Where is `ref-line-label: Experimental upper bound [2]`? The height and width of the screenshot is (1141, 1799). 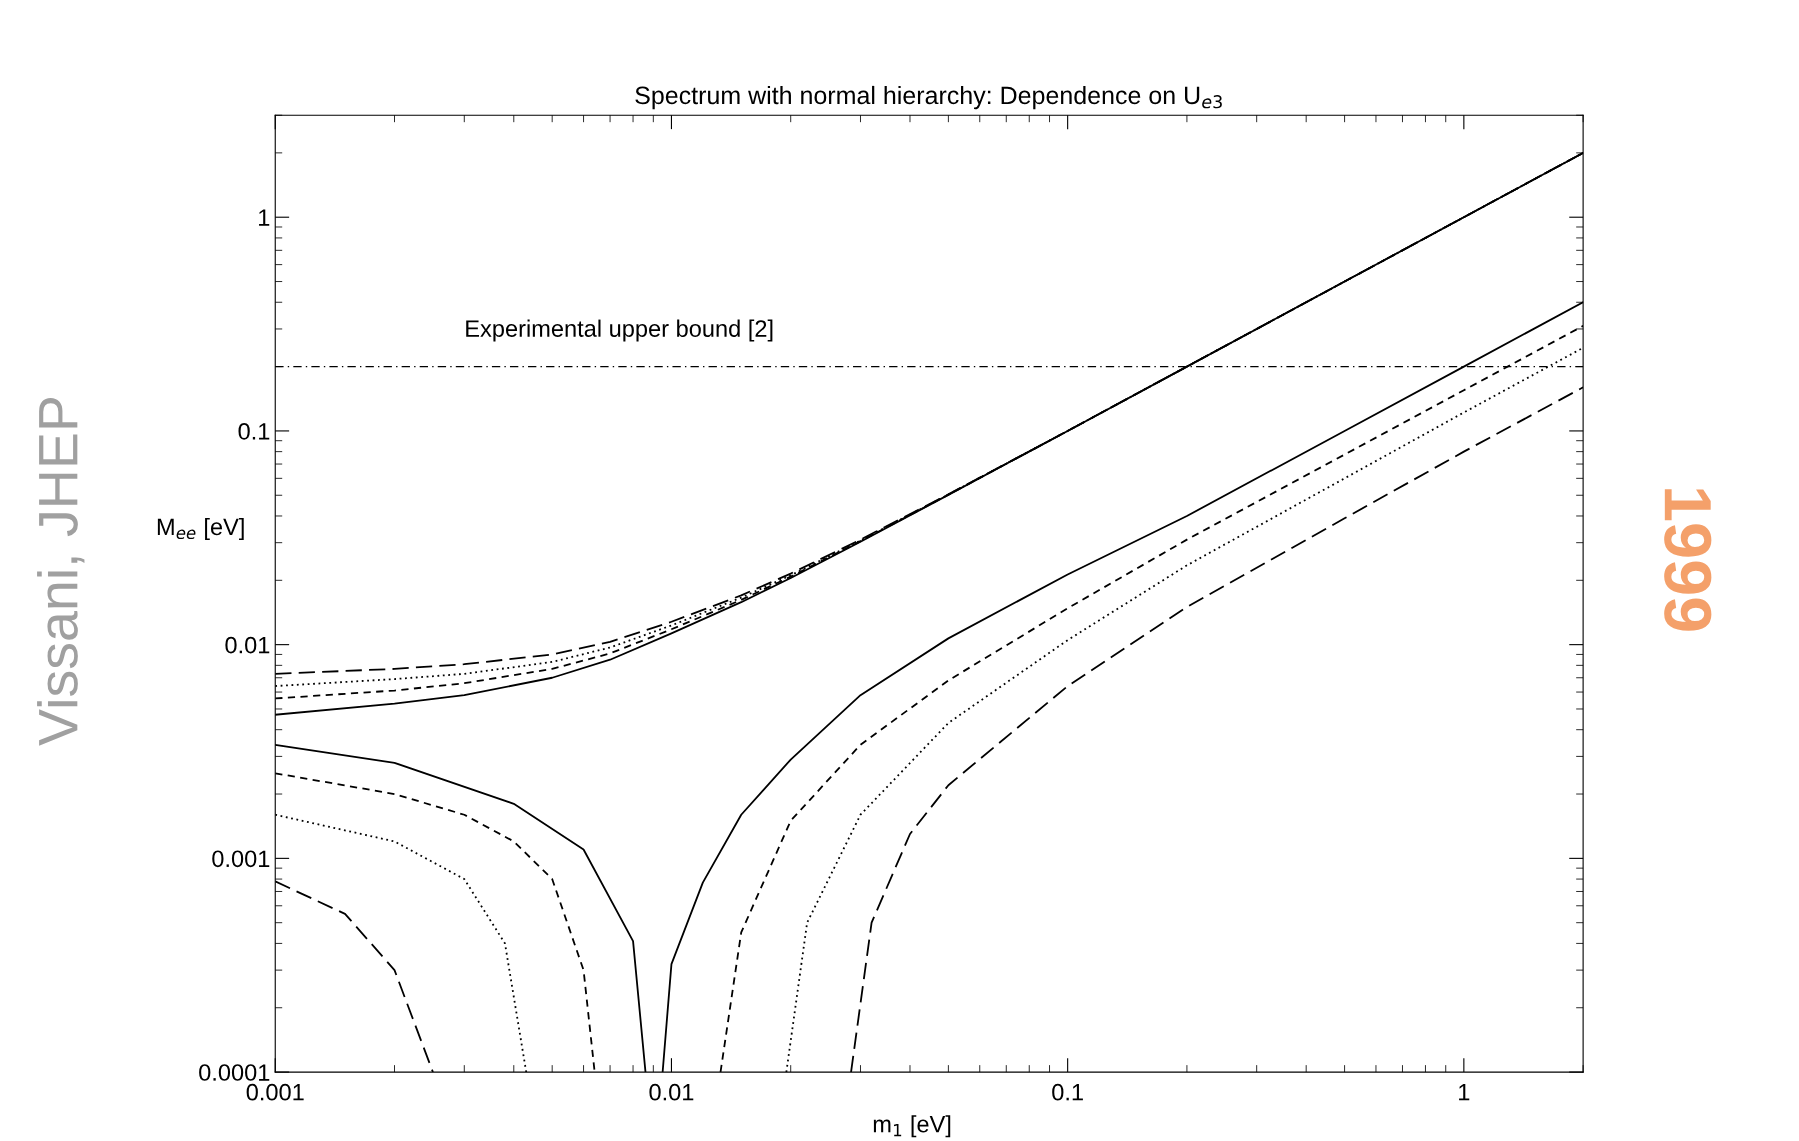 ref-line-label: Experimental upper bound [2] is located at coordinates (619, 330).